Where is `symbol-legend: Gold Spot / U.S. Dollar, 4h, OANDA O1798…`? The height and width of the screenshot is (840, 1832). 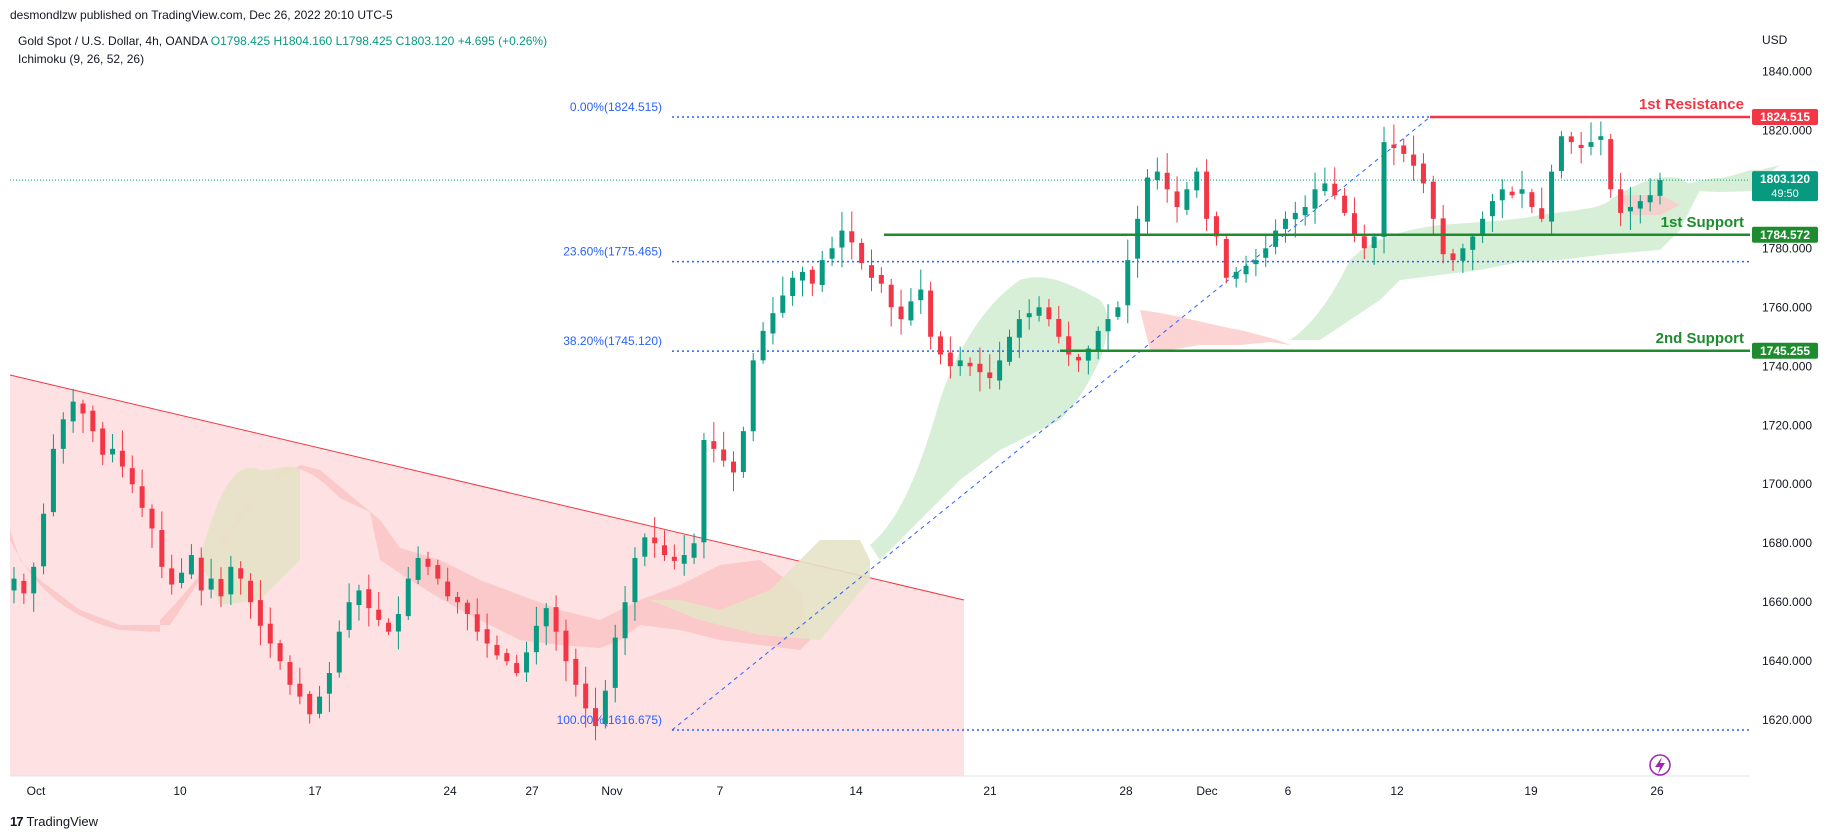 symbol-legend: Gold Spot / U.S. Dollar, 4h, OANDA O1798… is located at coordinates (282, 41).